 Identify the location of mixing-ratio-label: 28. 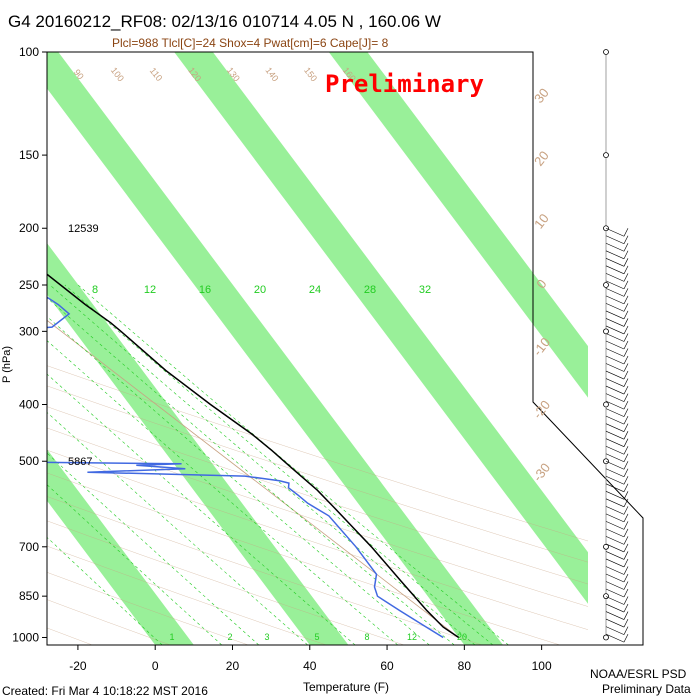
(370, 290).